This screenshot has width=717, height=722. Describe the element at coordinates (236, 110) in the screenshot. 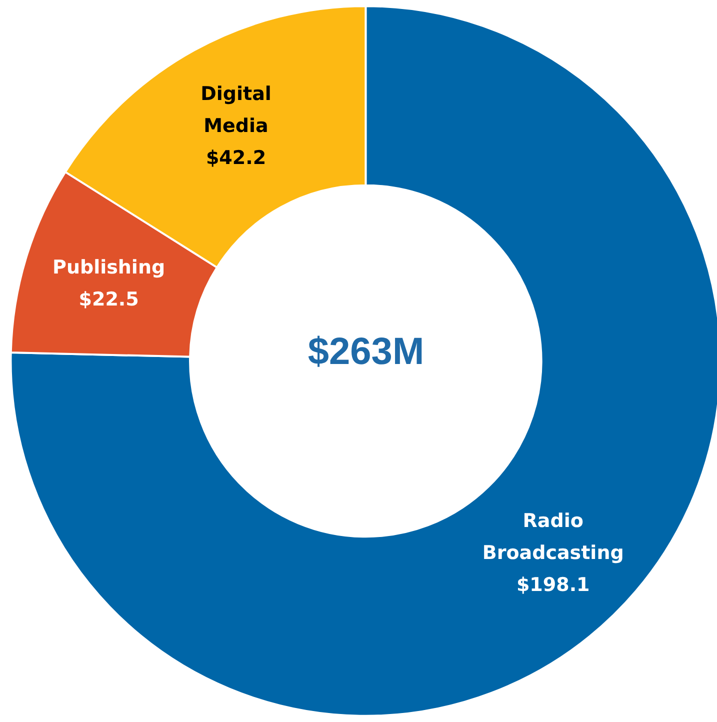

I see `slice-label: Digital Media` at that location.